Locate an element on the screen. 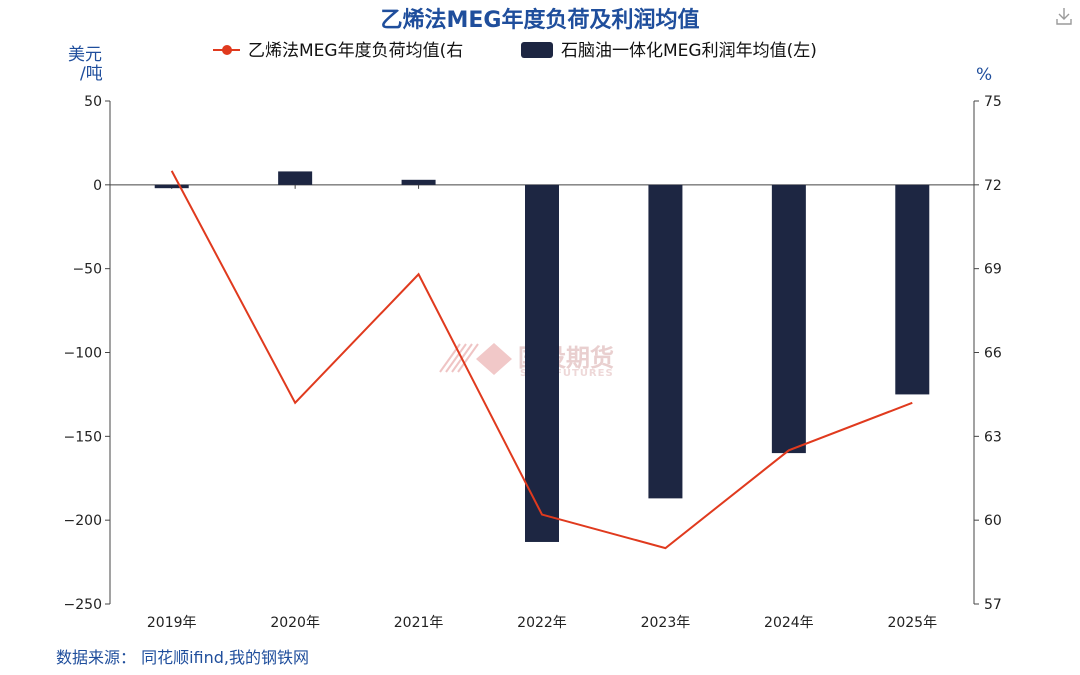 Image resolution: width=1080 pixels, height=675 pixels. category-label: 2022年 is located at coordinates (542, 623).